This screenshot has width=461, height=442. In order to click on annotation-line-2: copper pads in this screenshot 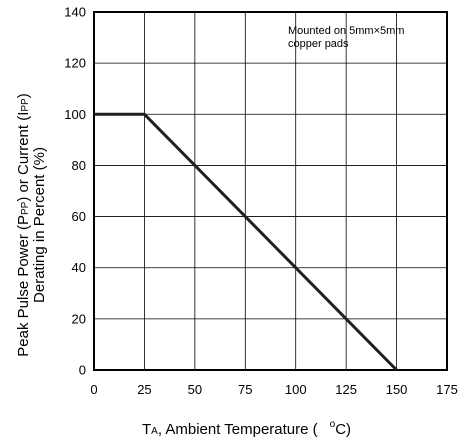, I will do `click(318, 44)`.